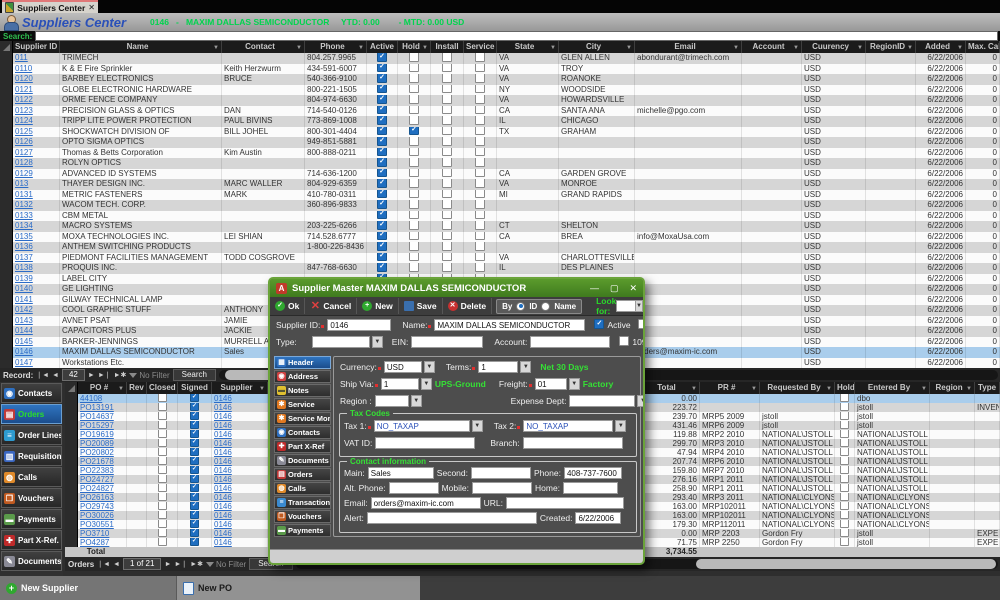 This screenshot has height=600, width=1000. What do you see at coordinates (240, 398) in the screenshot?
I see `cell-supplier: 0146` at bounding box center [240, 398].